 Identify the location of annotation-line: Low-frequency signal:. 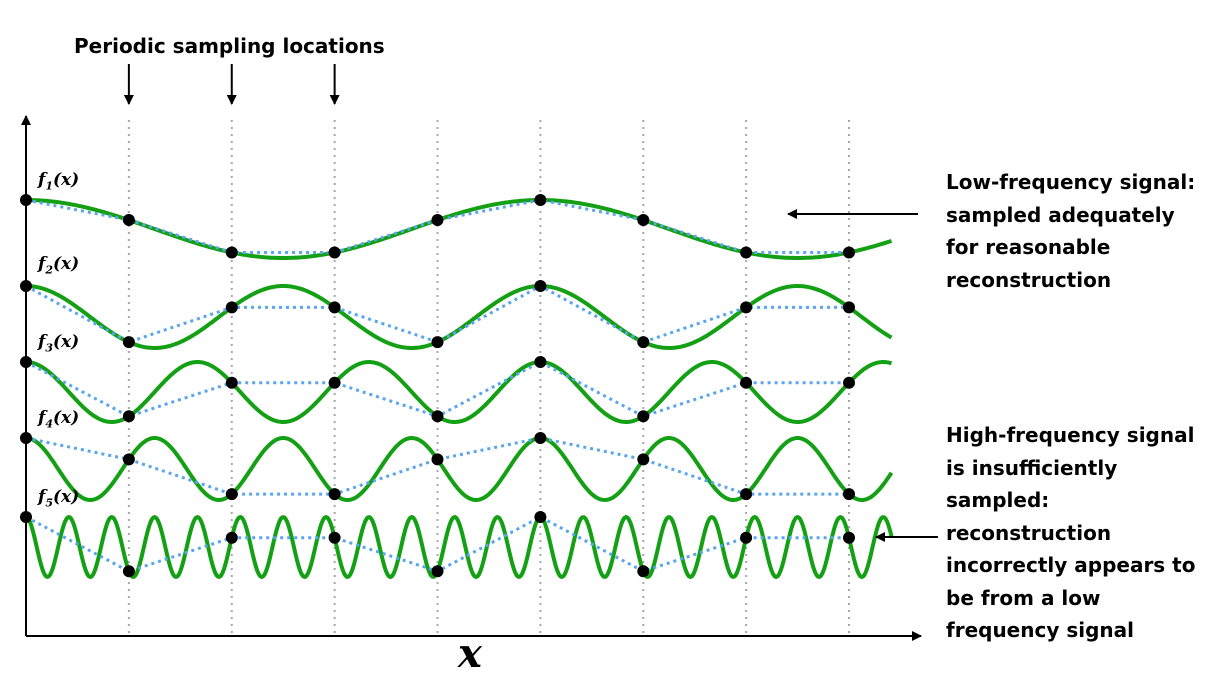
(1071, 182).